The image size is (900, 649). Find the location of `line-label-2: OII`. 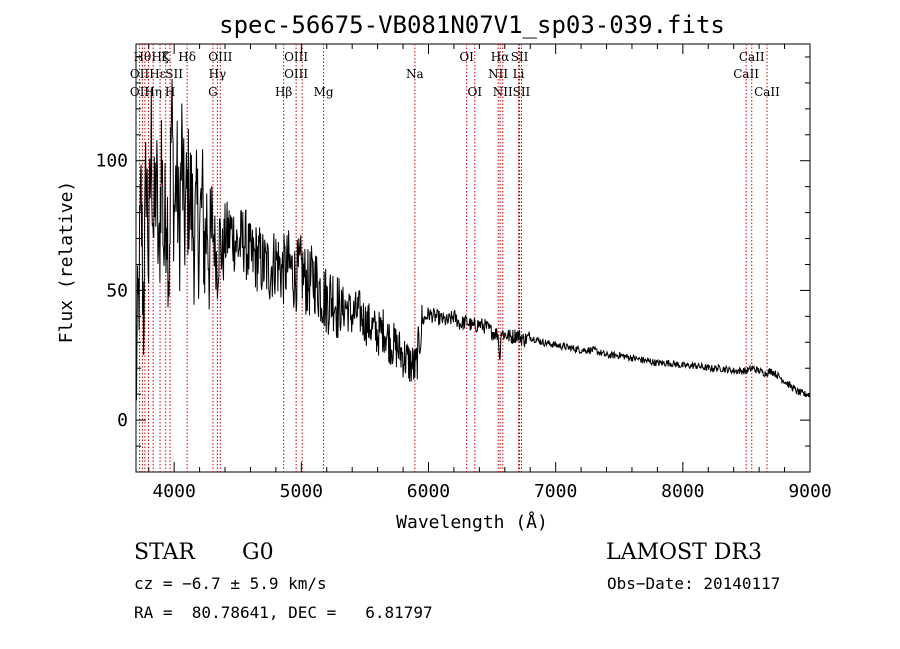

line-label-2: OII is located at coordinates (140, 92).